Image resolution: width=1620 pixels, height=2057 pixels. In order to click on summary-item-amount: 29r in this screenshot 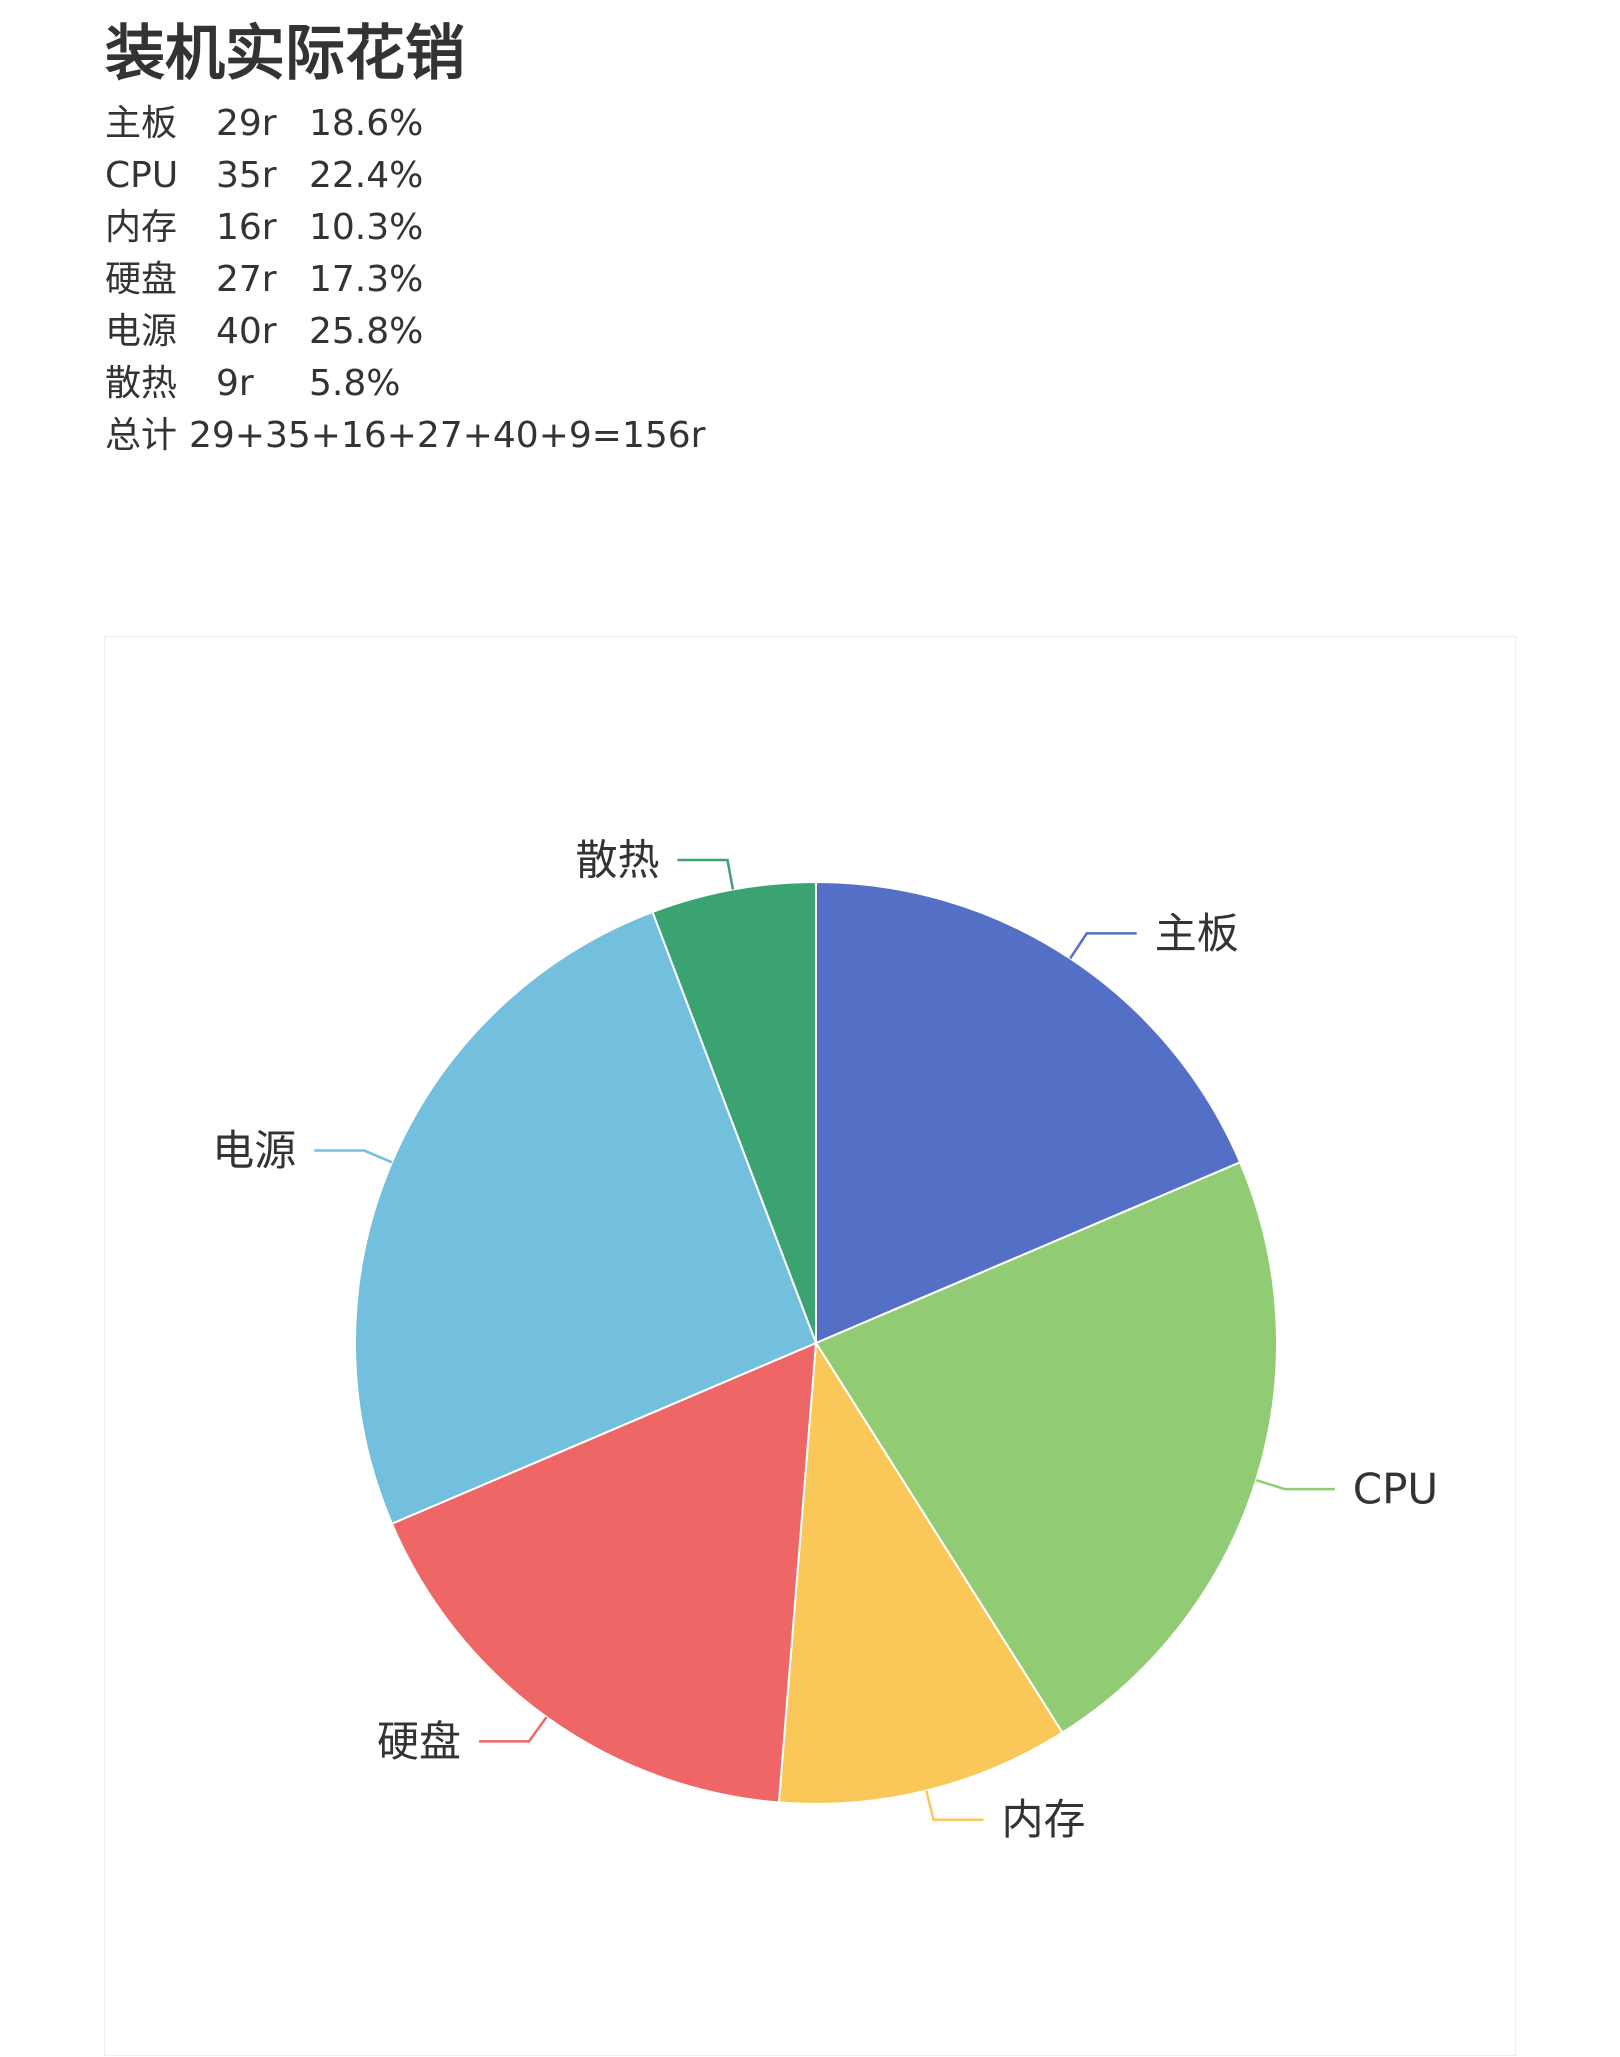, I will do `click(246, 123)`.